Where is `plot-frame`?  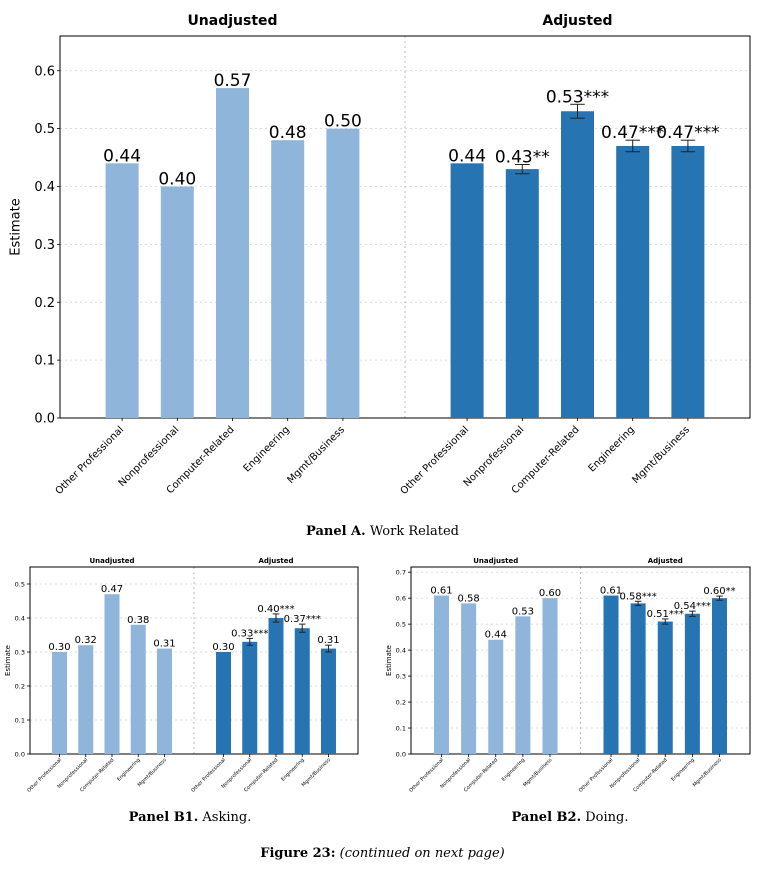 plot-frame is located at coordinates (194, 660).